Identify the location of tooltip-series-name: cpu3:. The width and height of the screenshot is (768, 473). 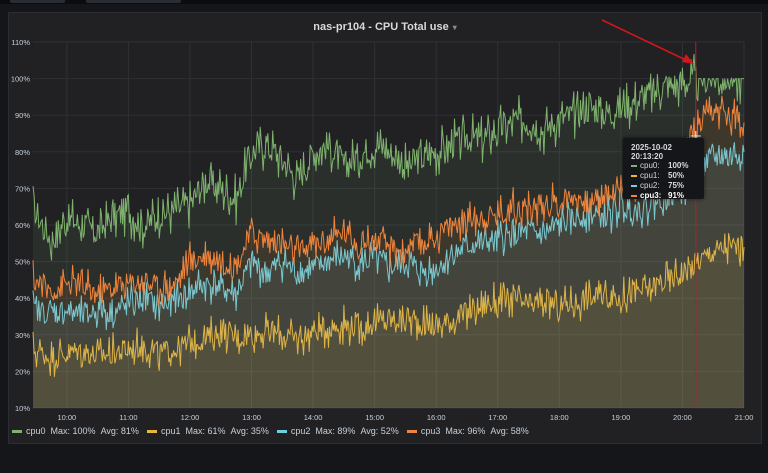
(651, 195).